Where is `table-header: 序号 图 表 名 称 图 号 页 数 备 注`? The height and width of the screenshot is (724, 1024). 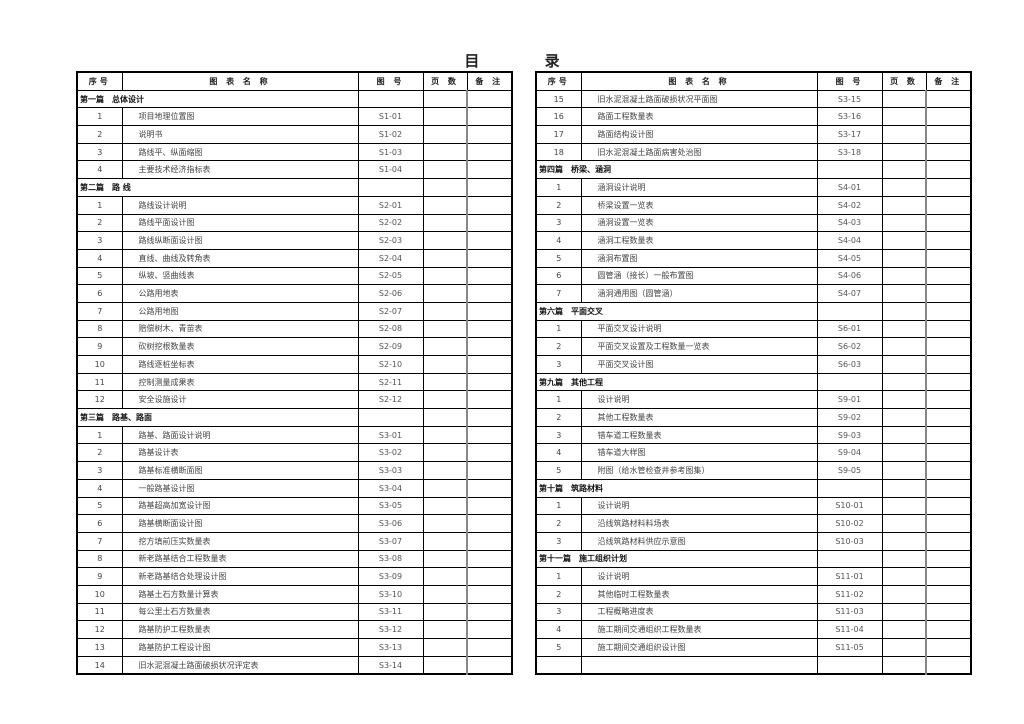 table-header: 序号 图 表 名 称 图 号 页 数 备 注 is located at coordinates (753, 81).